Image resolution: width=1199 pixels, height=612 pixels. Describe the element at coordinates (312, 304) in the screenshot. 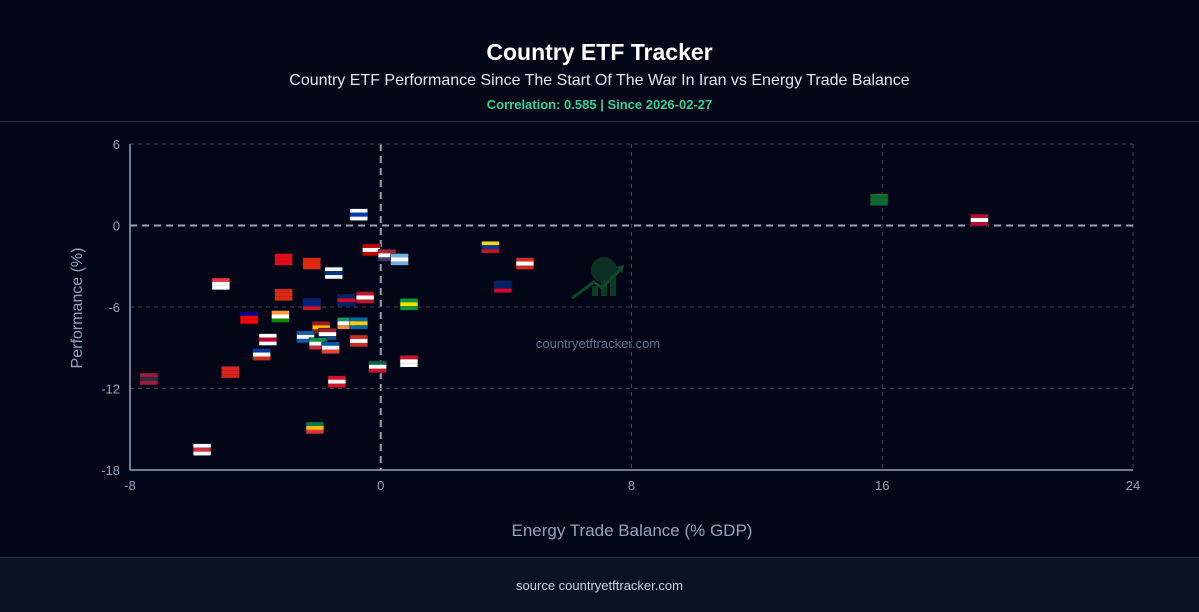

I see `point-new-zealand-flag-icon: New Zealand` at that location.